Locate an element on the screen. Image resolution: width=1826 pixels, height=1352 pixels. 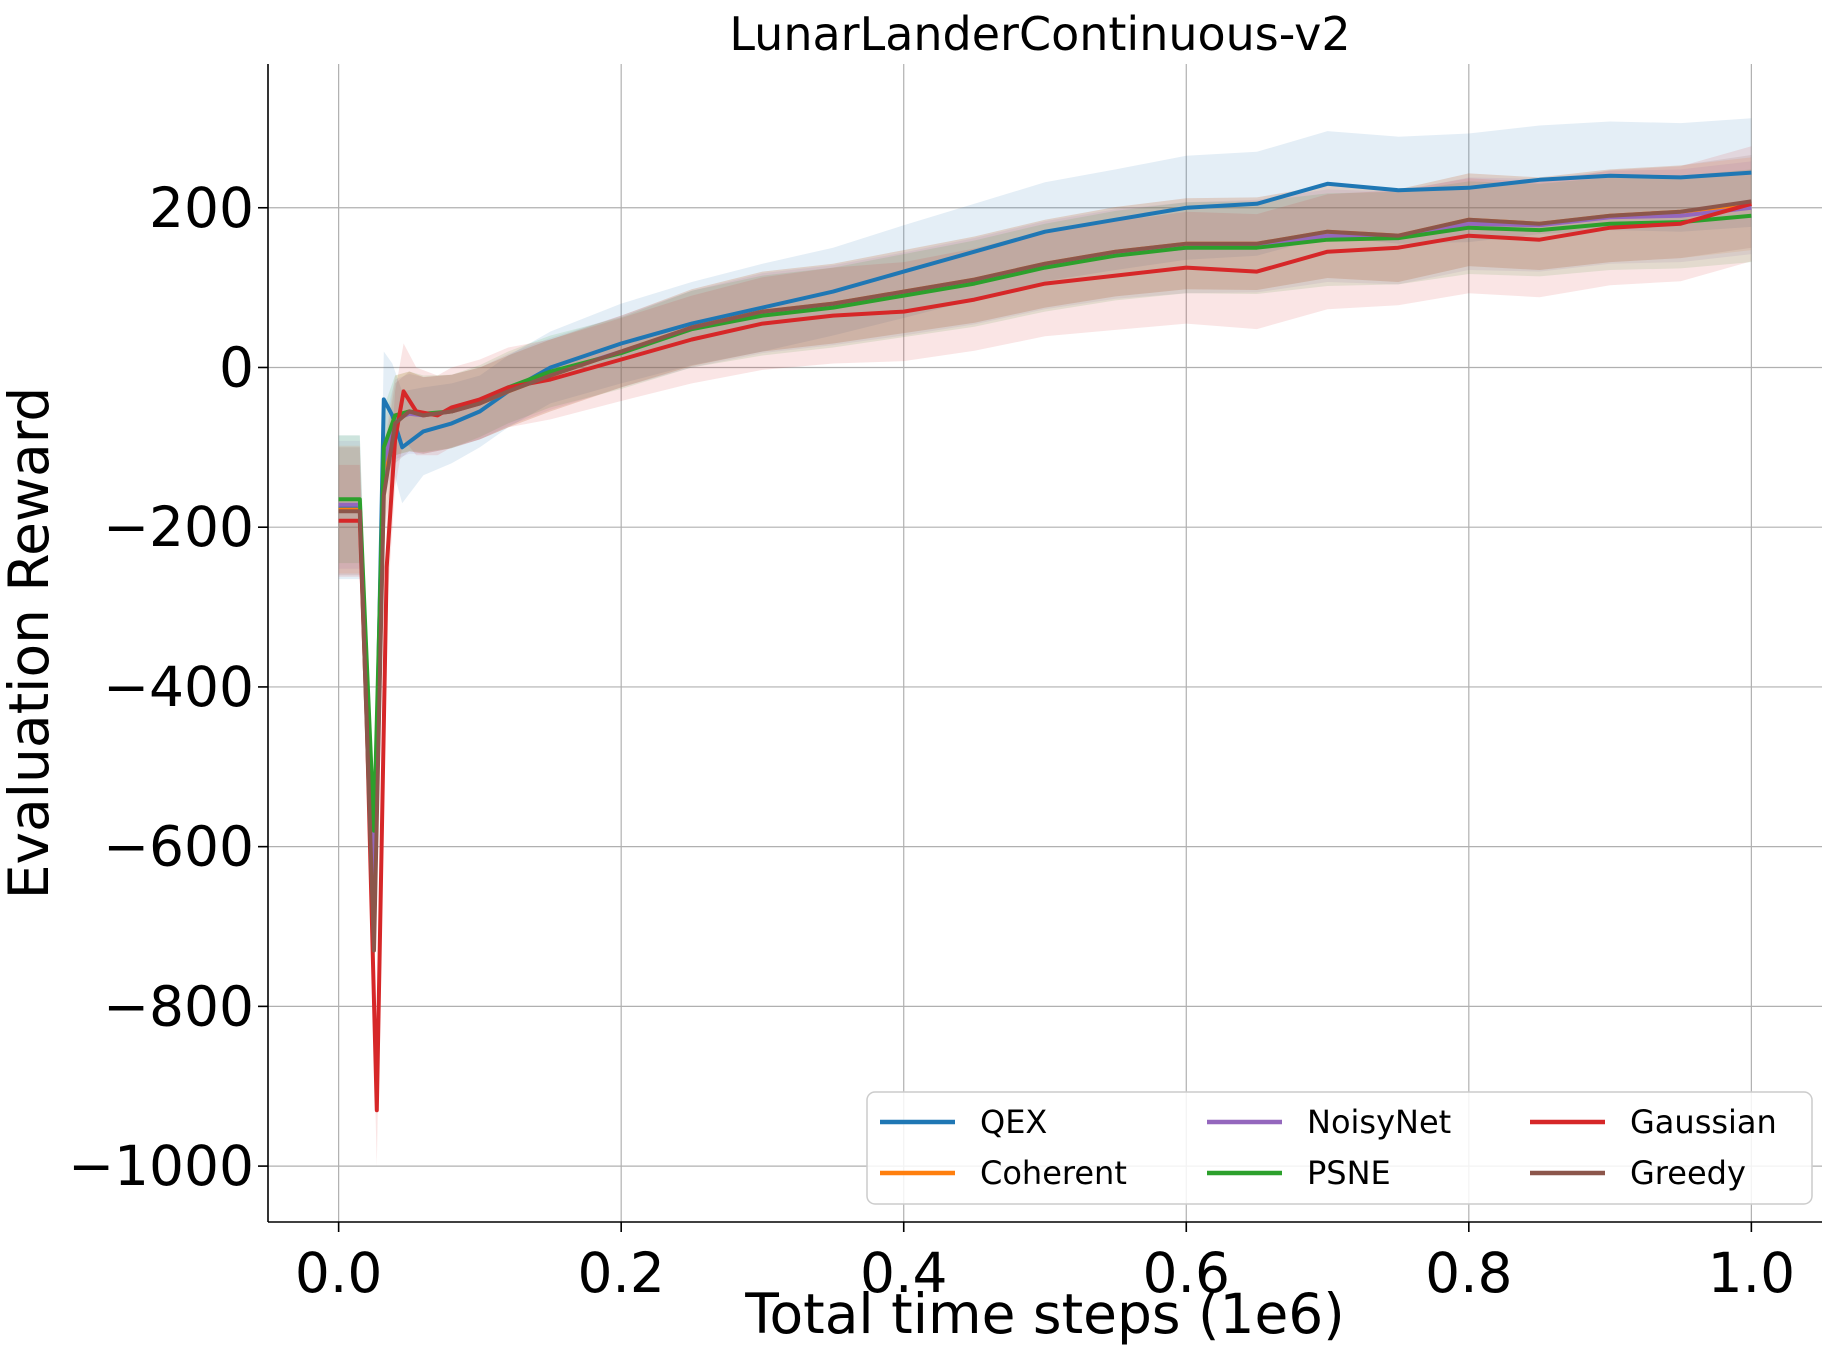
y-tick-label: −800 is located at coordinates (178, 1006).